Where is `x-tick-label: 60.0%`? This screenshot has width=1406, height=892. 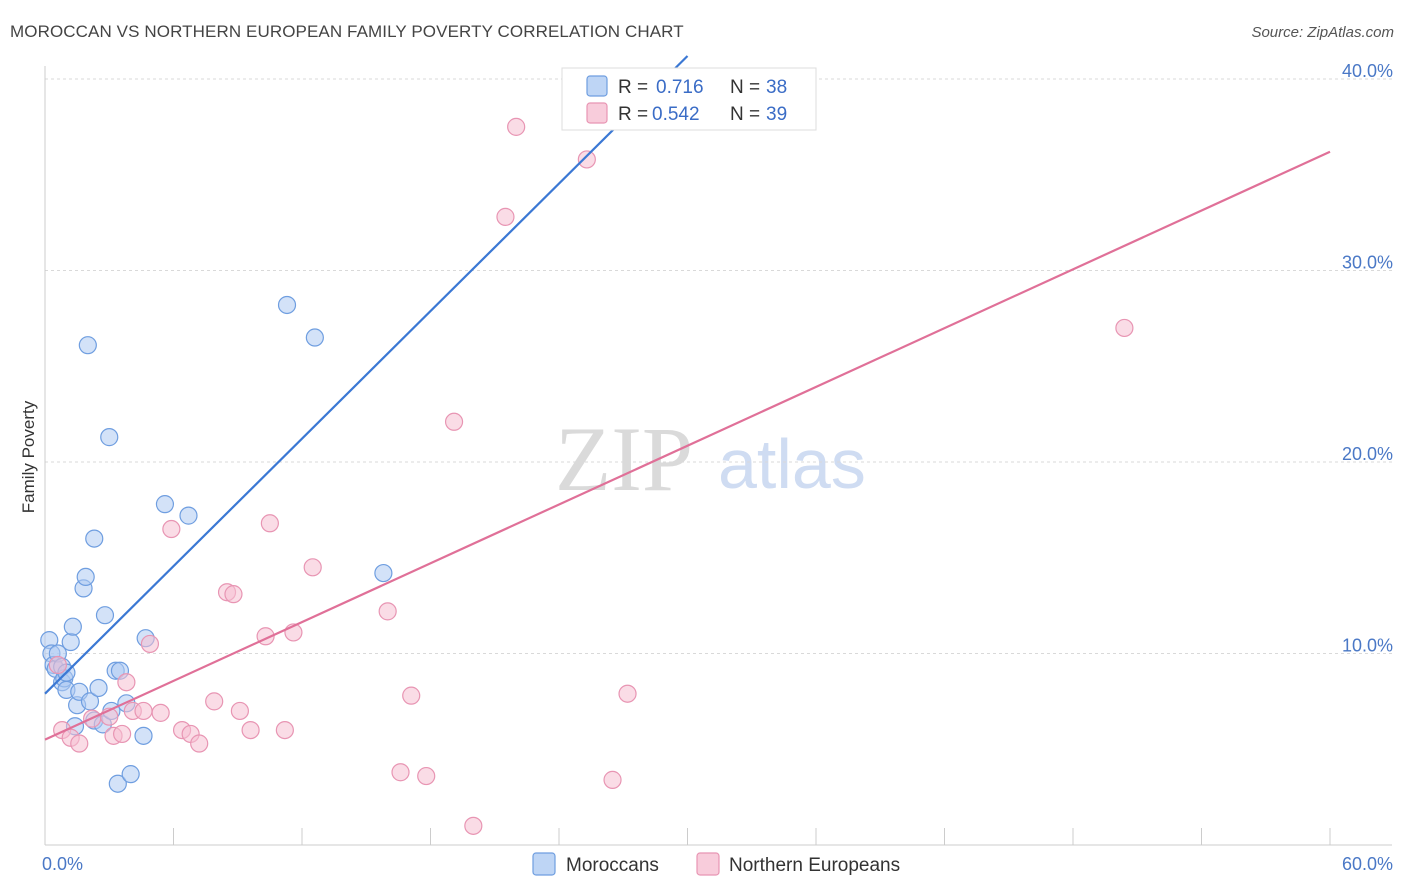
x-tick-label: 60.0% is located at coordinates (1367, 864).